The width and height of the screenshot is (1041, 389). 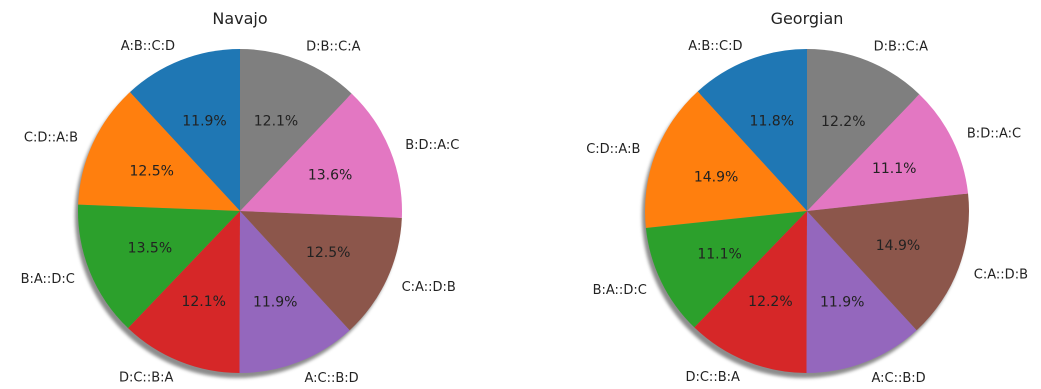 I want to click on pie-title: Georgian, so click(x=807, y=18).